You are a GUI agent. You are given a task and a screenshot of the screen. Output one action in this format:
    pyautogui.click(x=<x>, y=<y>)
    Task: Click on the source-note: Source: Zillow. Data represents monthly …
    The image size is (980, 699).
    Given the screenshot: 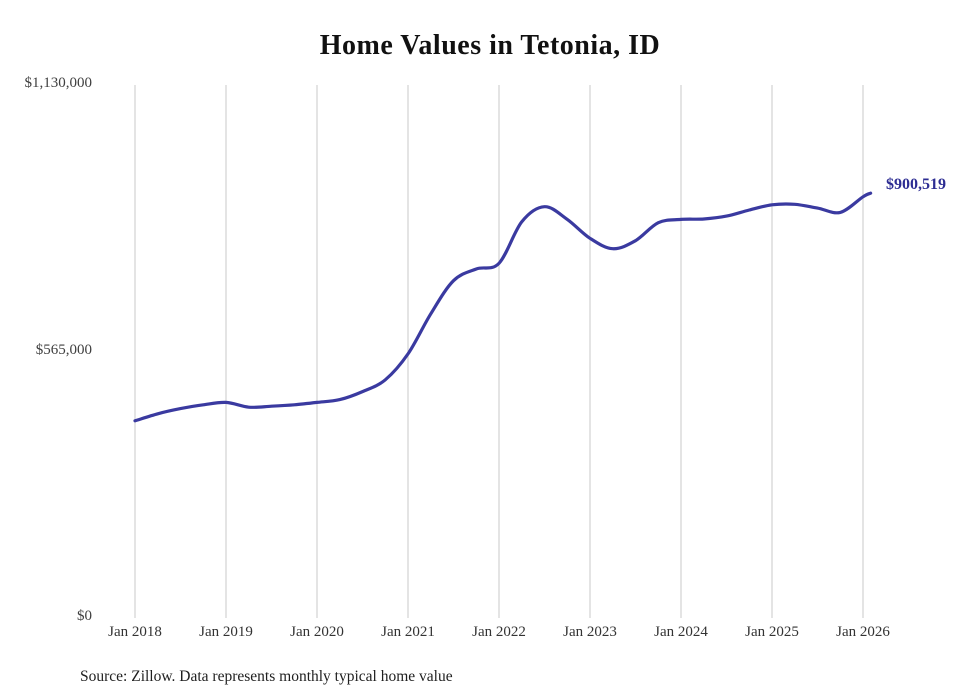 What is the action you would take?
    pyautogui.click(x=266, y=676)
    